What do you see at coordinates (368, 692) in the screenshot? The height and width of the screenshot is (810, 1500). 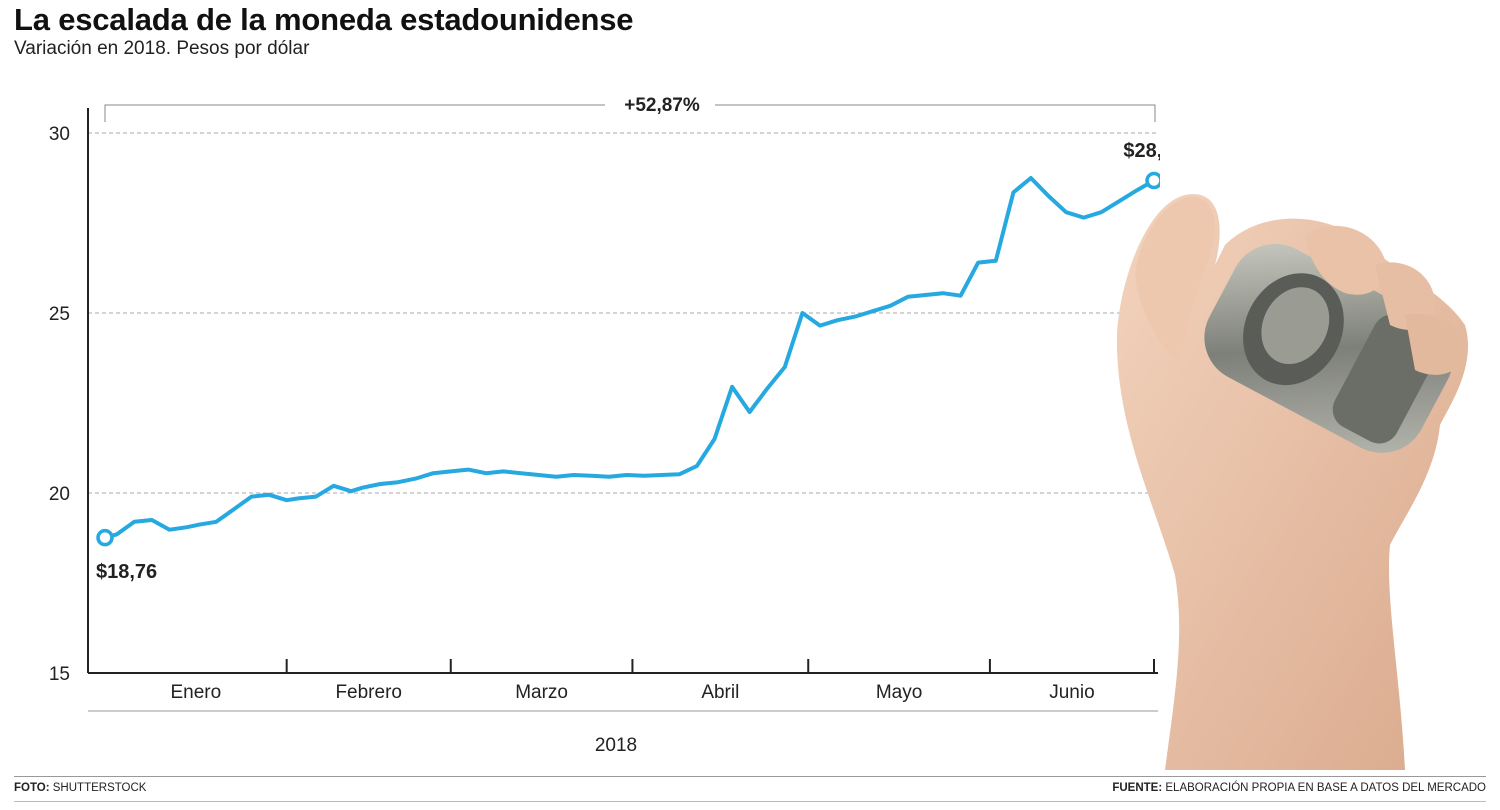 I see `month-label: Febrero` at bounding box center [368, 692].